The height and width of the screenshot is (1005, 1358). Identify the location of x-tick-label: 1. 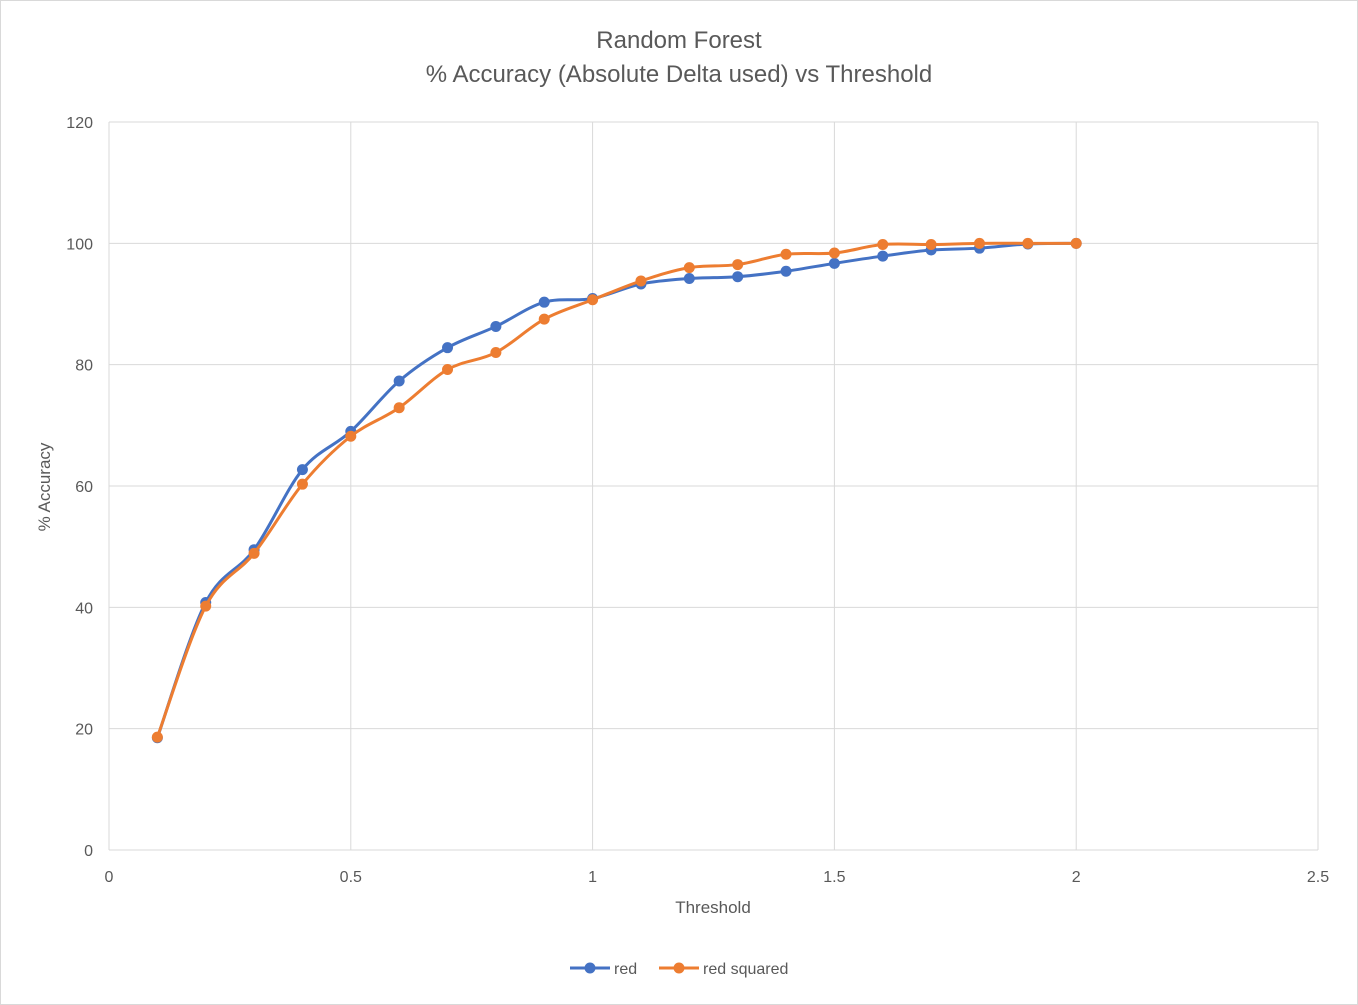
(592, 877).